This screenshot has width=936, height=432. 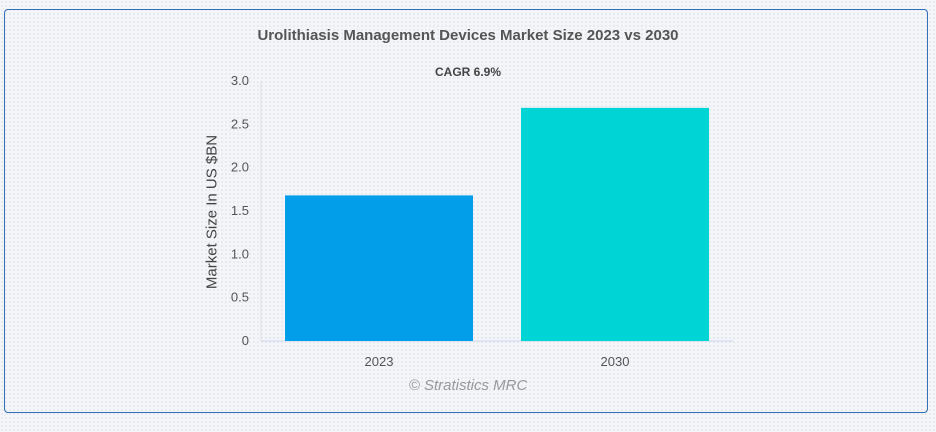 I want to click on x-tick-label: 2023, so click(x=379, y=361).